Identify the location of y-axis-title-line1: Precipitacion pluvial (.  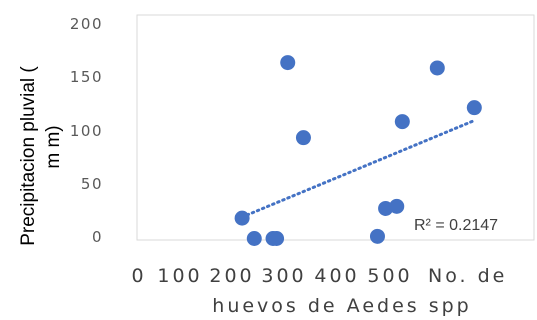
(28, 156).